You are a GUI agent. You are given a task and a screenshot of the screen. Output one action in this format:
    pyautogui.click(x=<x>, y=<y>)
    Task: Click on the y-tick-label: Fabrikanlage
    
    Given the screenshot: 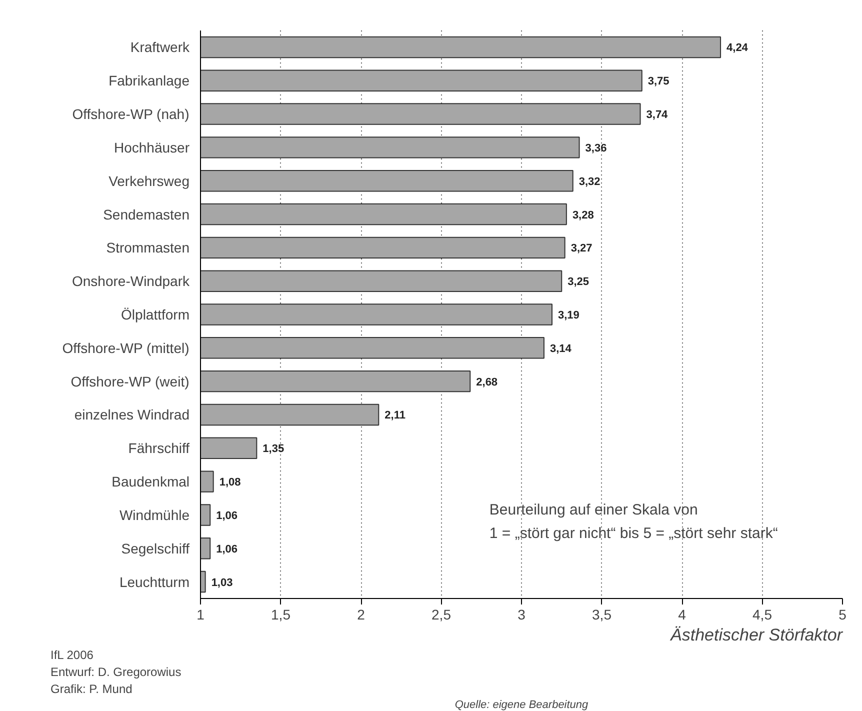 What is the action you would take?
    pyautogui.click(x=149, y=80)
    